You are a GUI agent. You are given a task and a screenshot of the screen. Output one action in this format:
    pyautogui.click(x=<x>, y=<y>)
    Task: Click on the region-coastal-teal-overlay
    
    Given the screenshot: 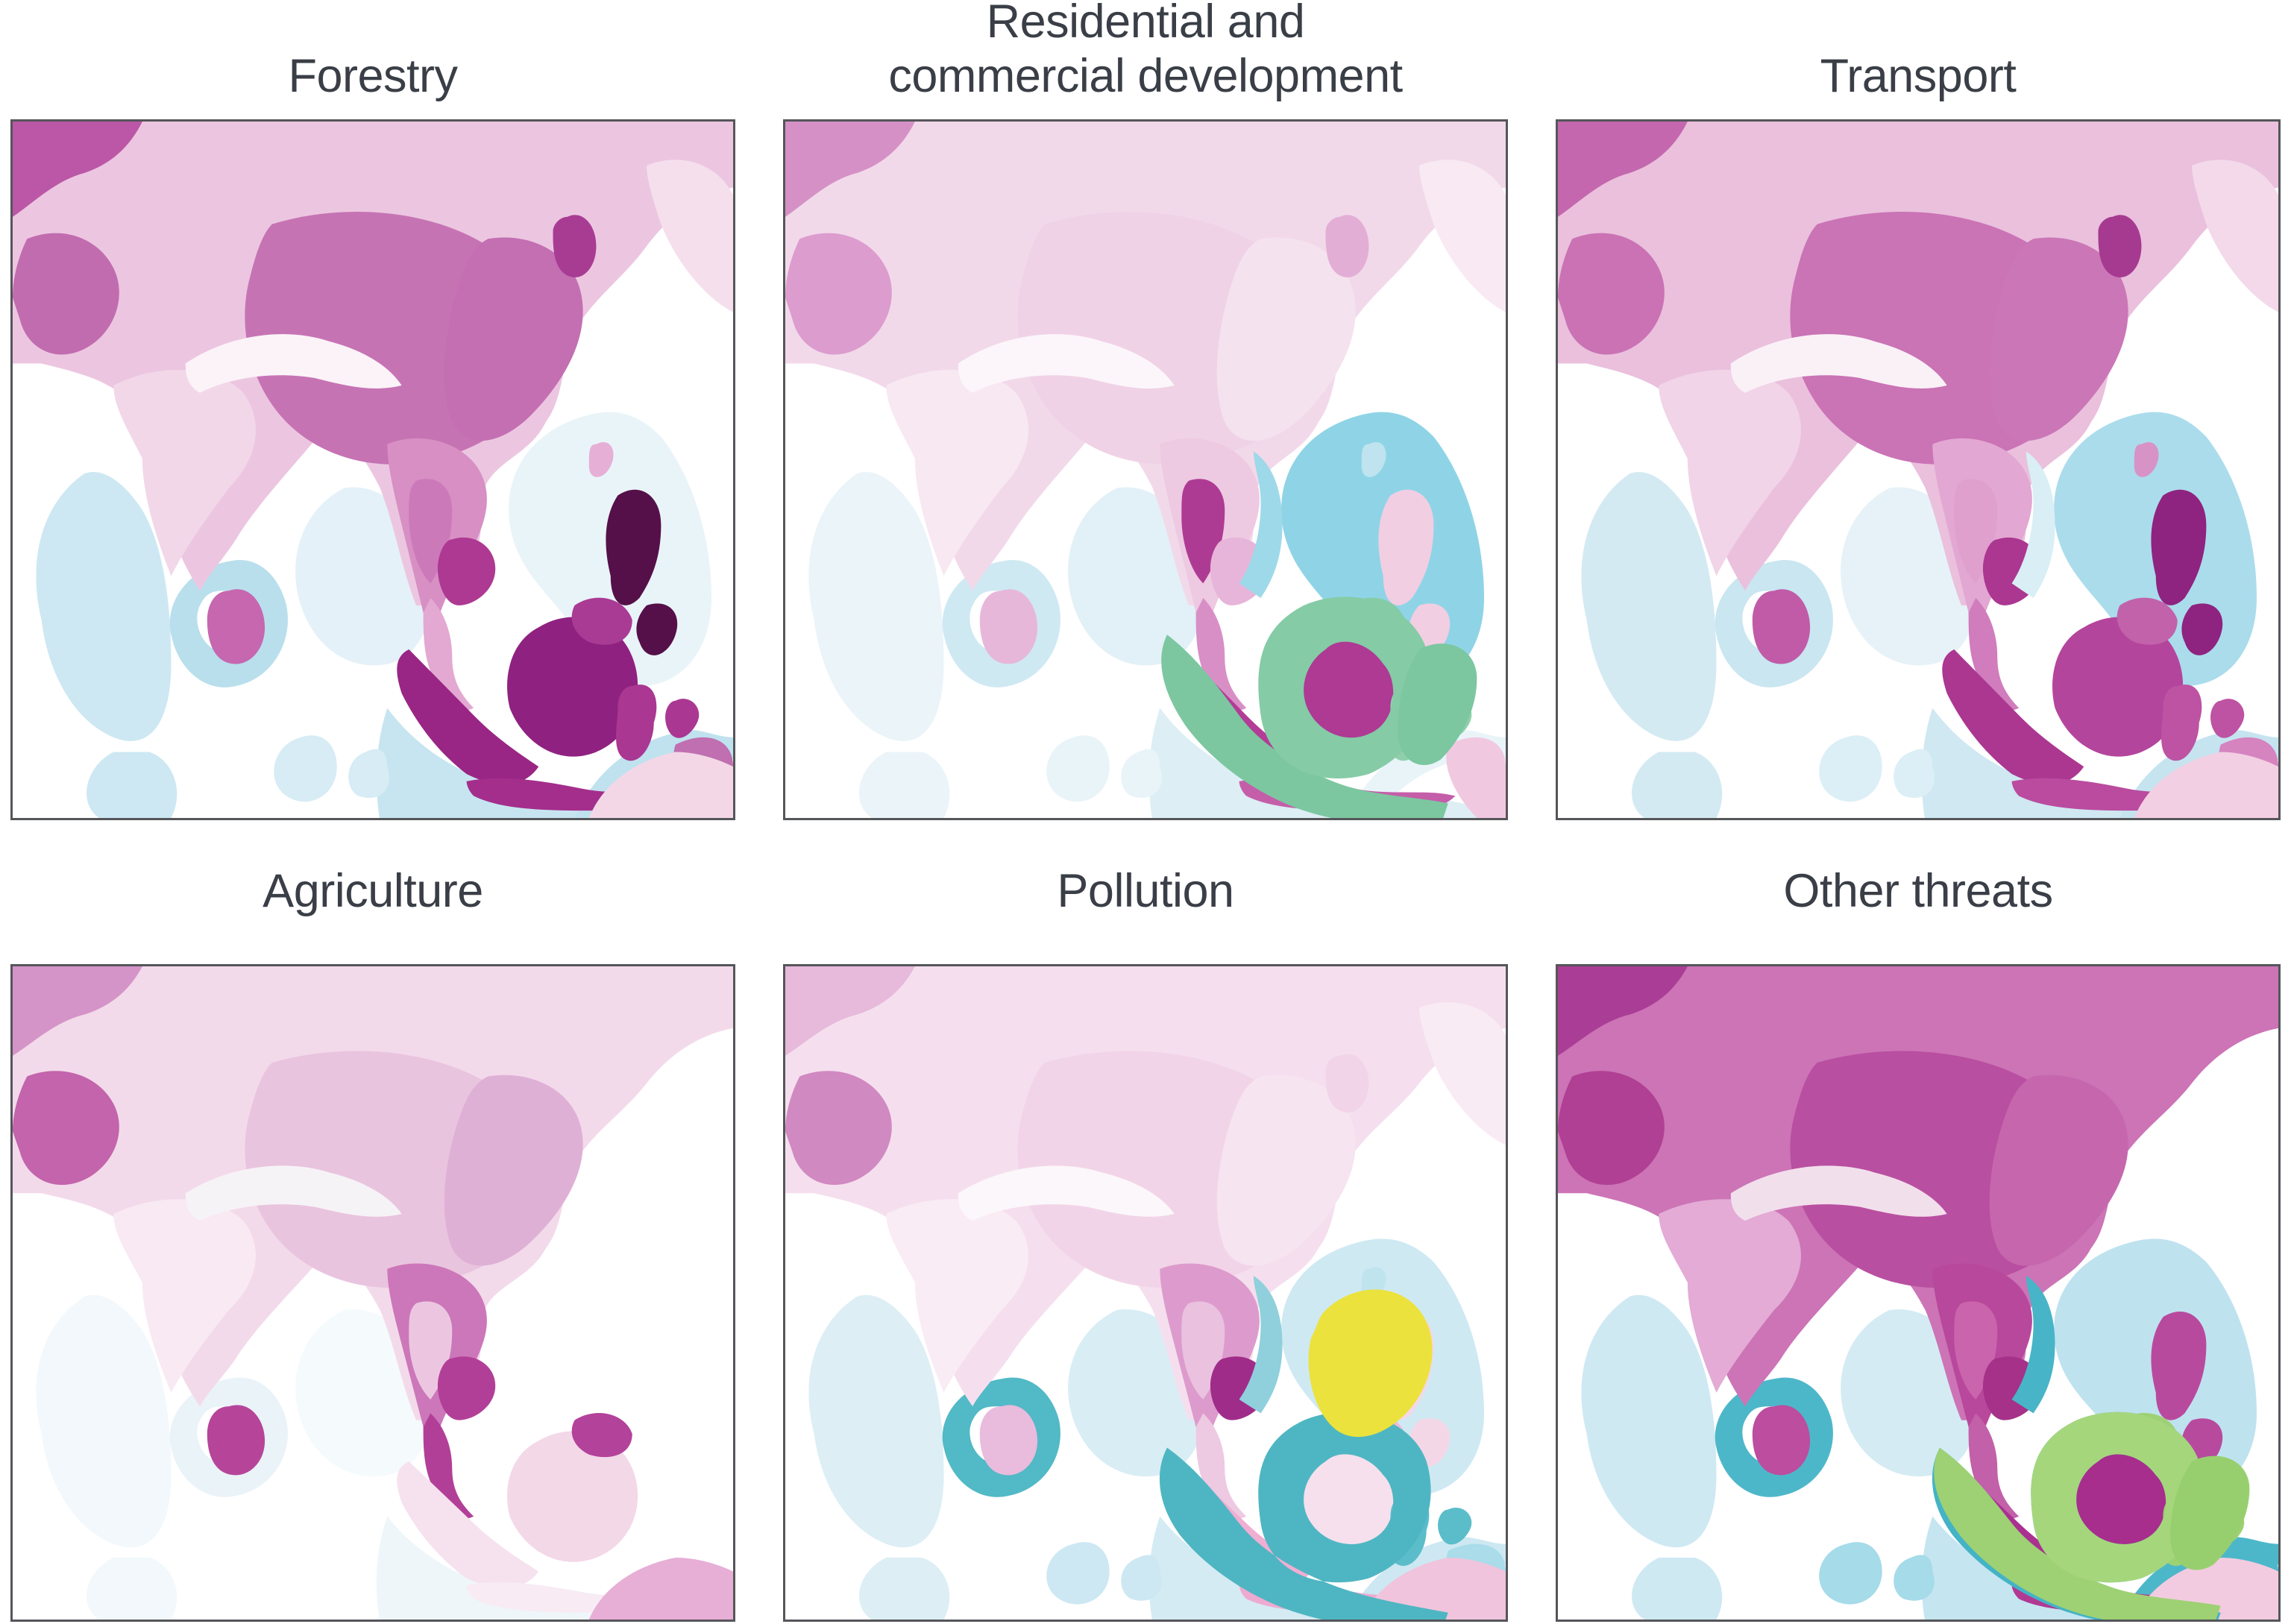 What is the action you would take?
    pyautogui.click(x=1303, y=1515)
    